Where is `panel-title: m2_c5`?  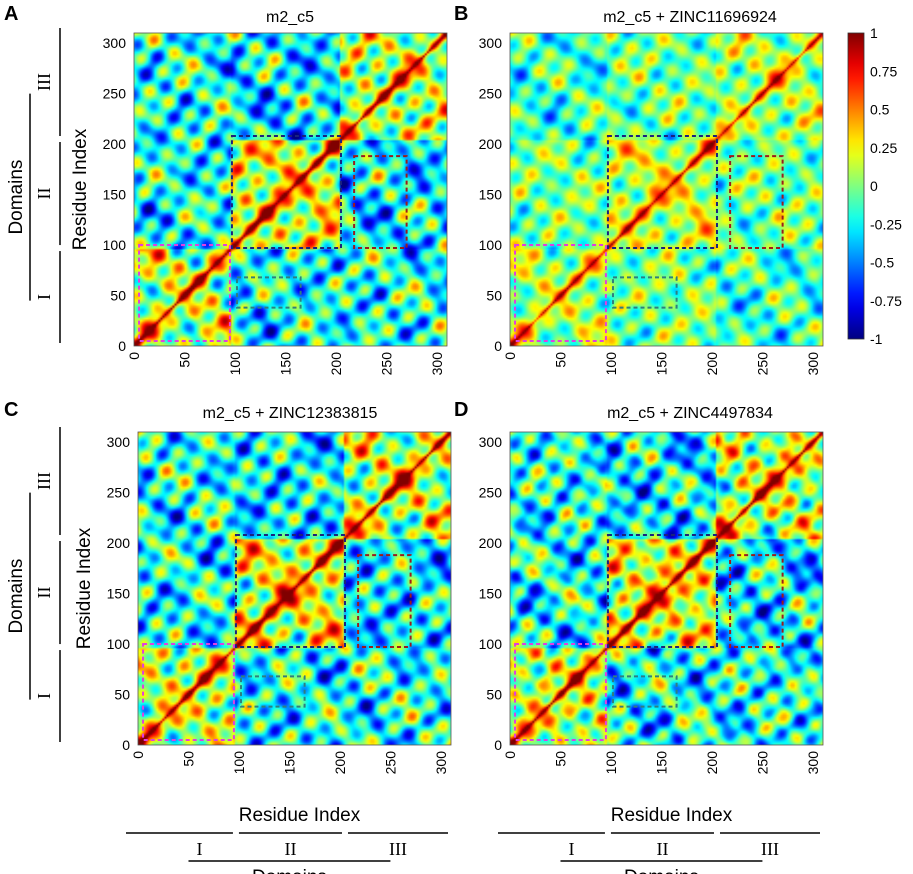
panel-title: m2_c5 is located at coordinates (290, 17).